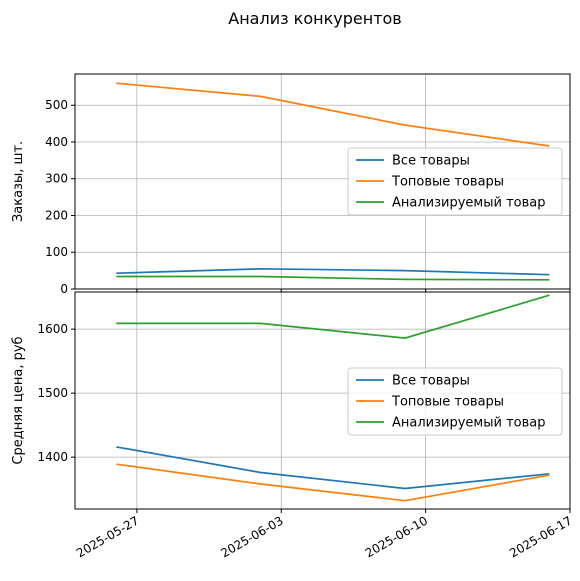 This screenshot has width=580, height=581. I want to click on y-tick-label: 100, so click(56, 252).